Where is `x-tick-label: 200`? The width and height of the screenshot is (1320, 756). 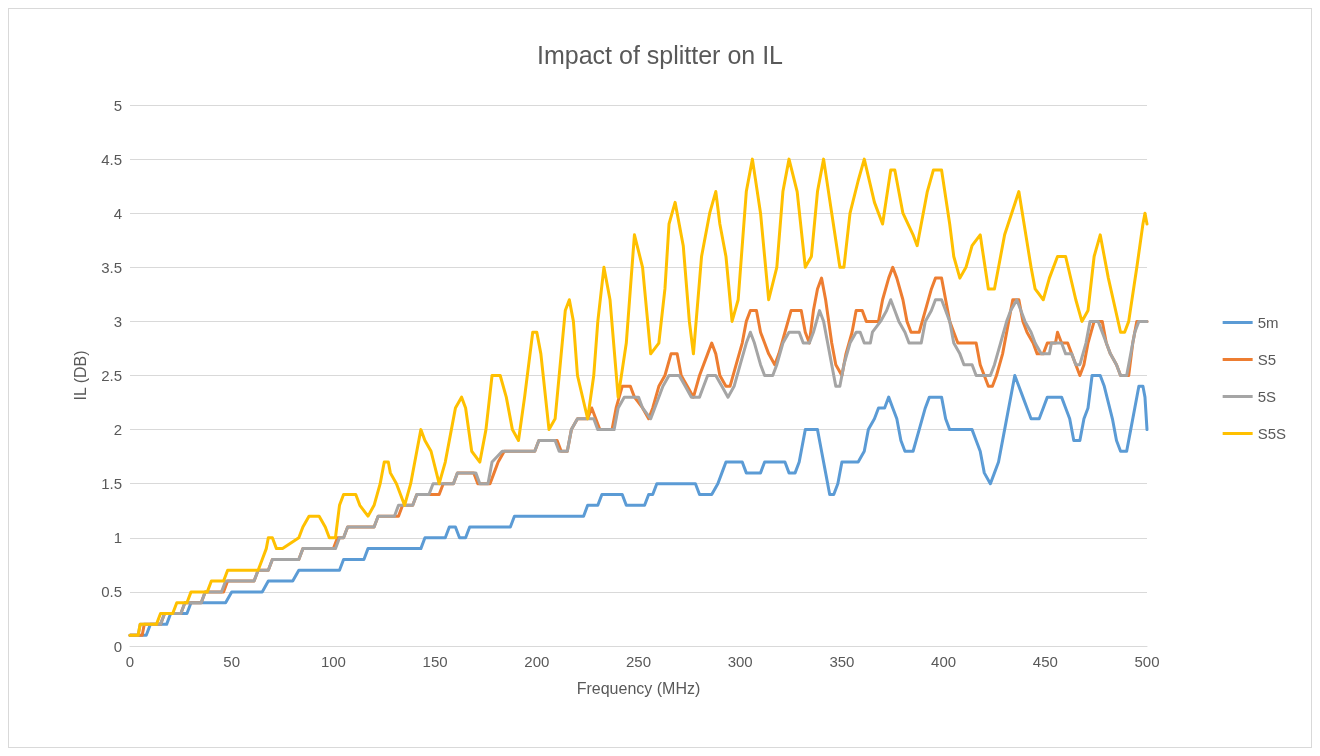
x-tick-label: 200 is located at coordinates (537, 661).